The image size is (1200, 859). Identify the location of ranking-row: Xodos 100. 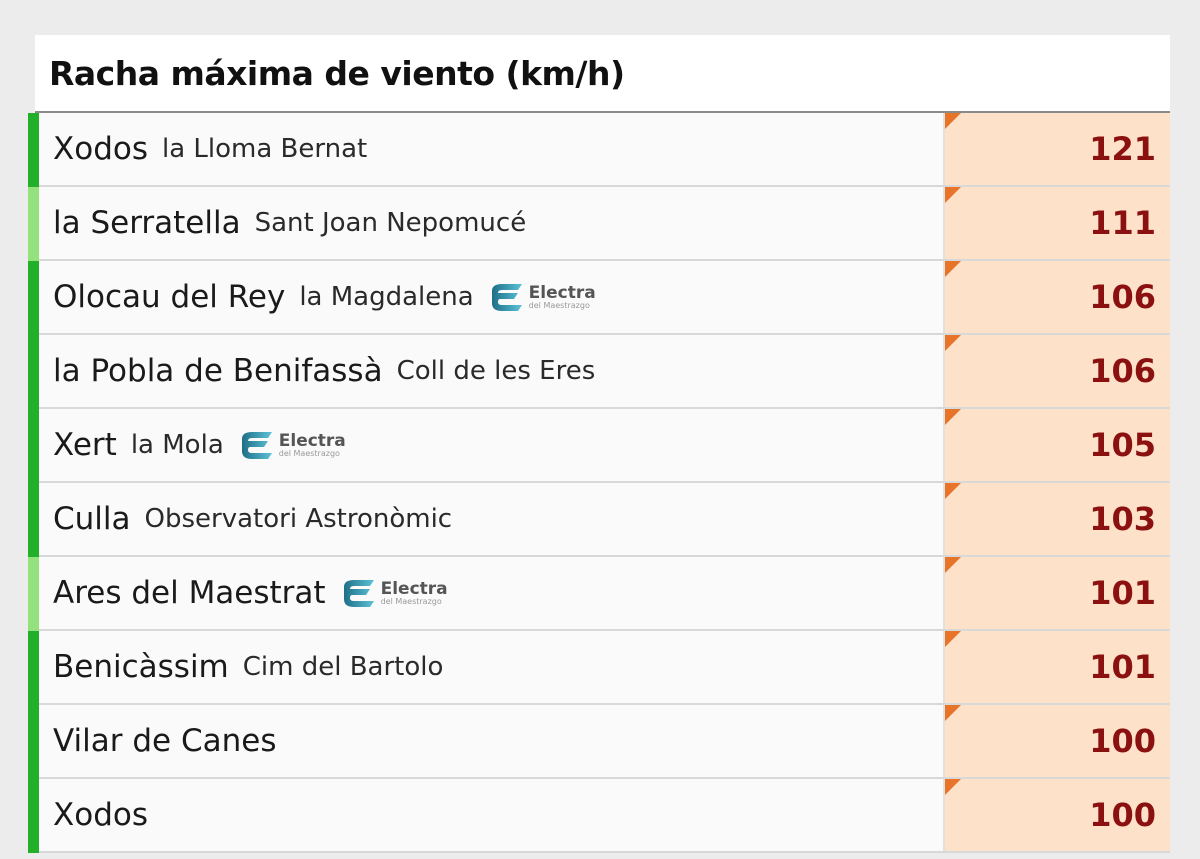
(599, 816).